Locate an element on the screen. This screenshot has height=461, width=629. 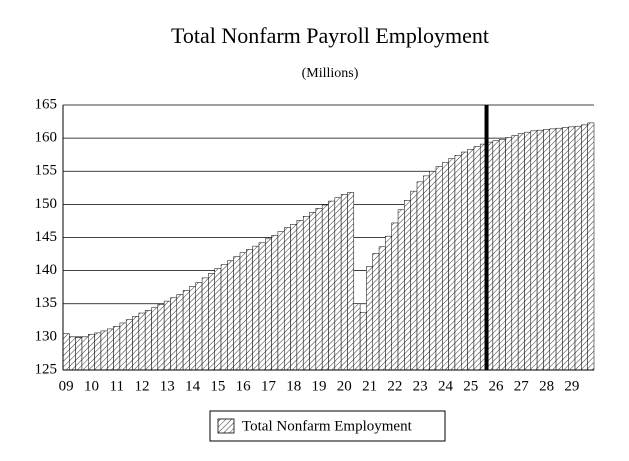
y-tick-label: 160 is located at coordinates (46, 138).